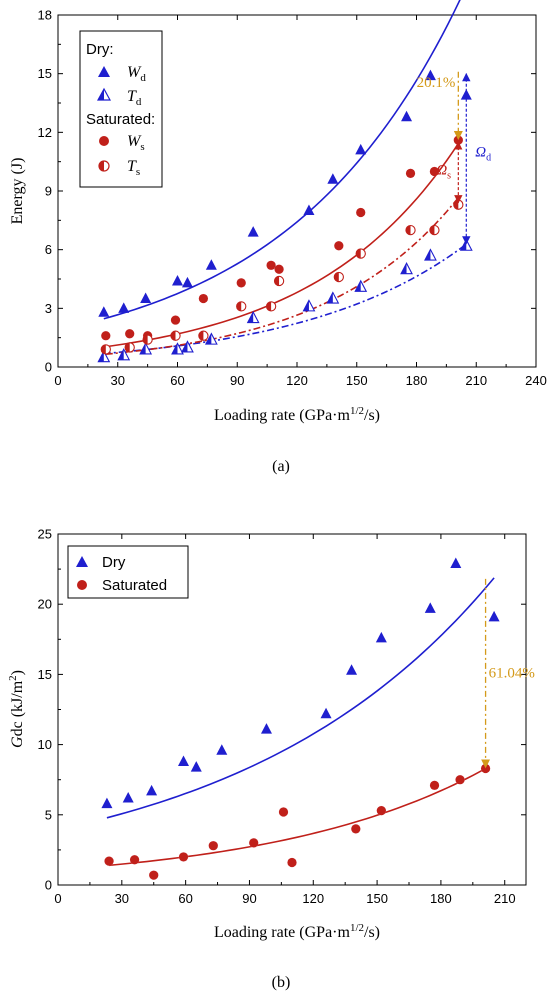 The image size is (550, 998). I want to click on percent-label: 20.1%, so click(436, 83).